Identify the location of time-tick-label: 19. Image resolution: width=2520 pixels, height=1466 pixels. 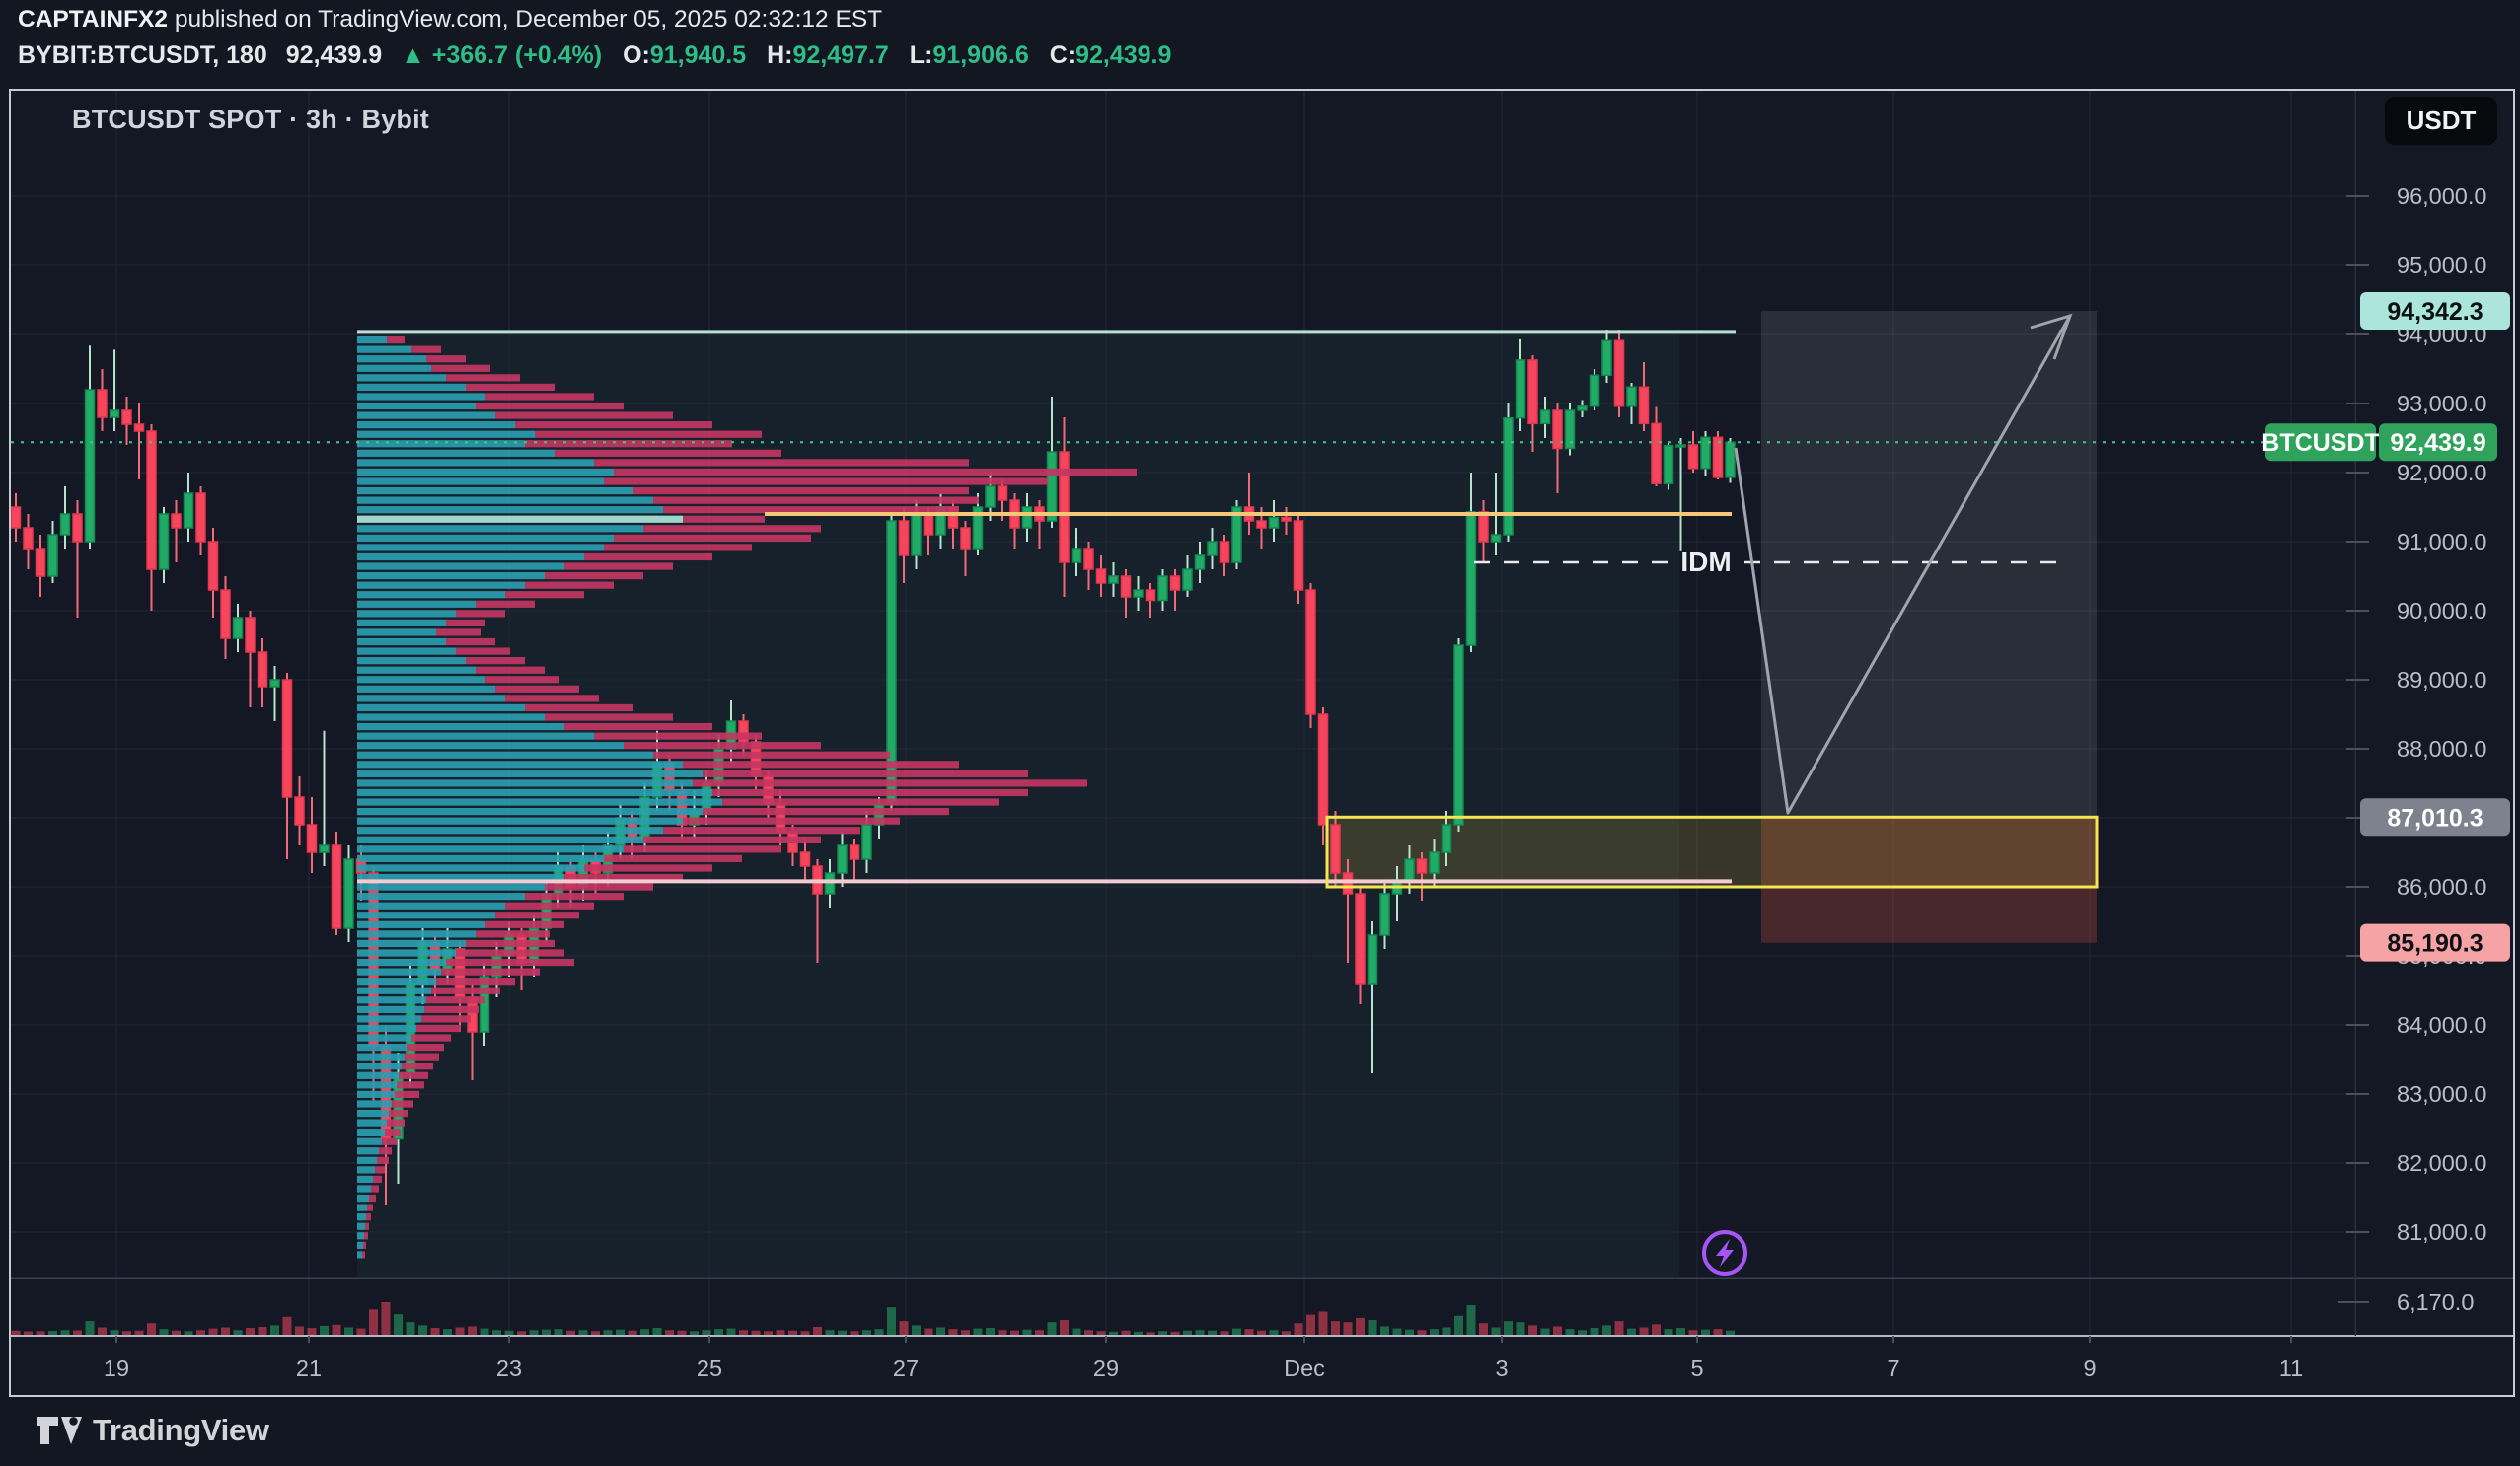
(116, 1368).